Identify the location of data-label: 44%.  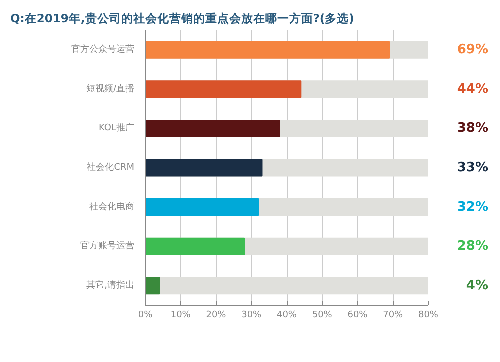
(473, 89).